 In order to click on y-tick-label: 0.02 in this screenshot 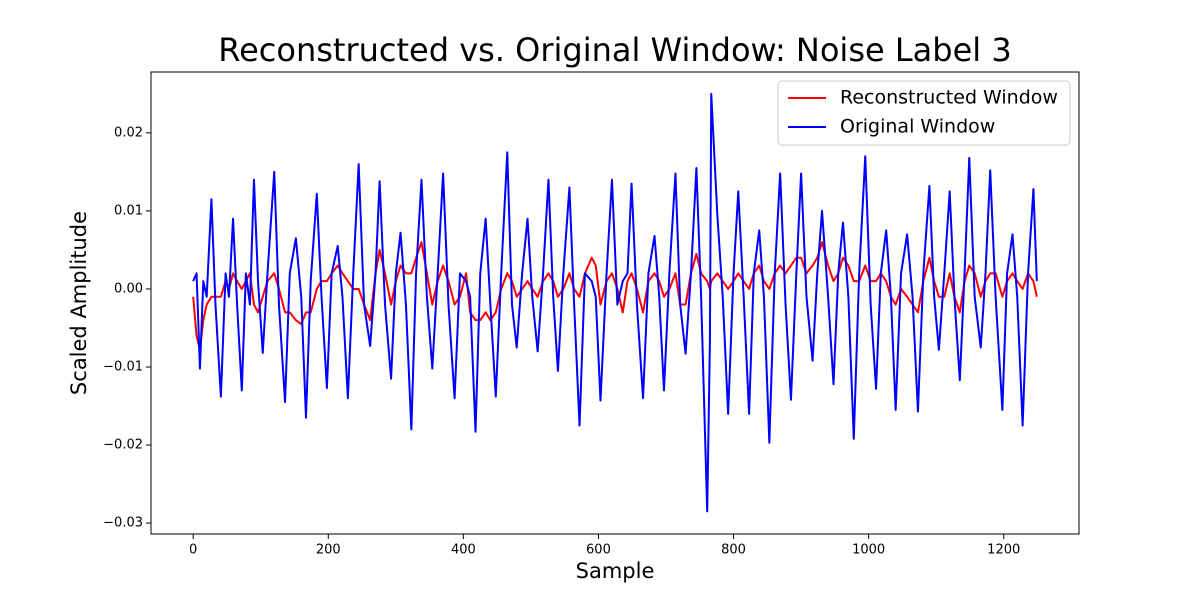, I will do `click(128, 132)`.